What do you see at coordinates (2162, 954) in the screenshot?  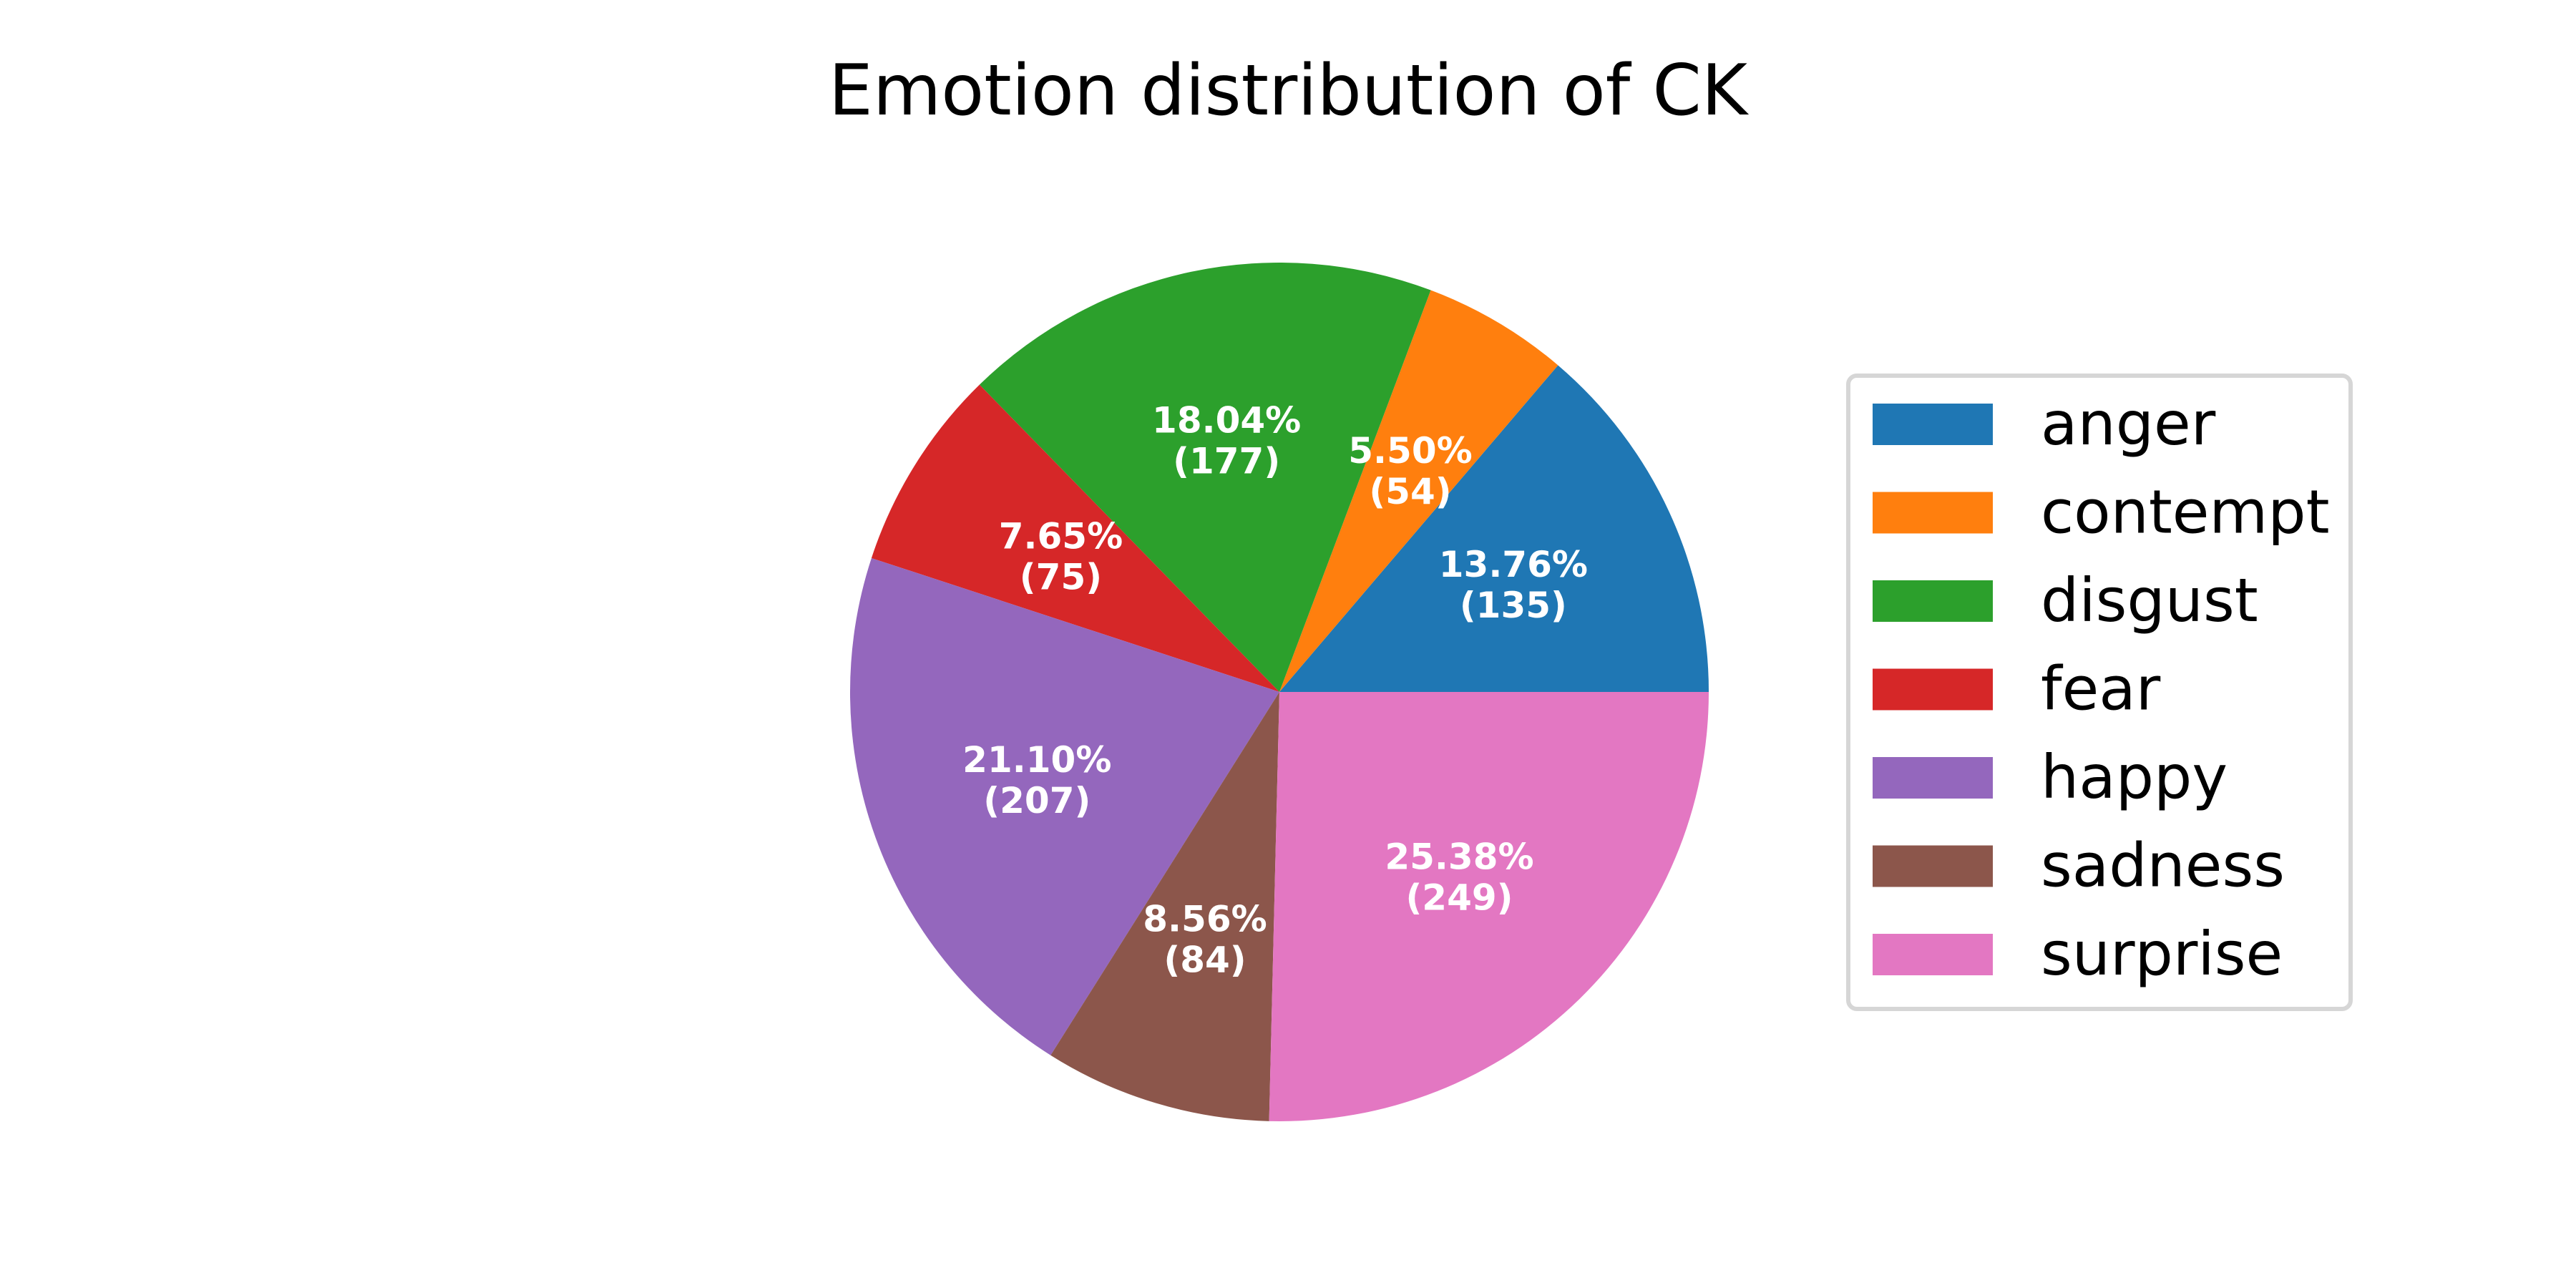 I see `legend-label-surprise: surprise` at bounding box center [2162, 954].